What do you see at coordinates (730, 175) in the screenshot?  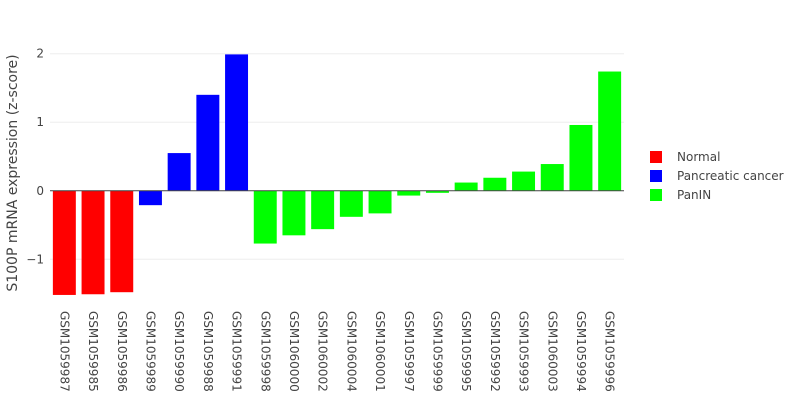 I see `legend-label: Pancreatic cancer` at bounding box center [730, 175].